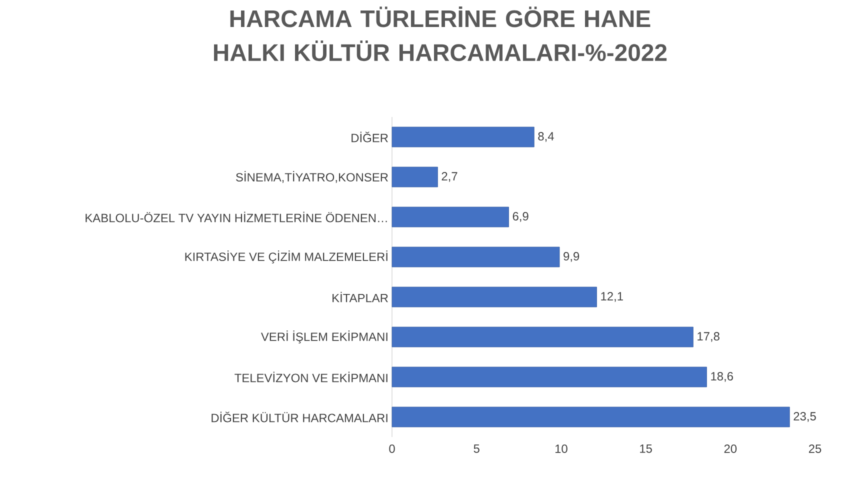 This screenshot has height=477, width=847. Describe the element at coordinates (709, 337) in the screenshot. I see `data-label: 17,8` at that location.